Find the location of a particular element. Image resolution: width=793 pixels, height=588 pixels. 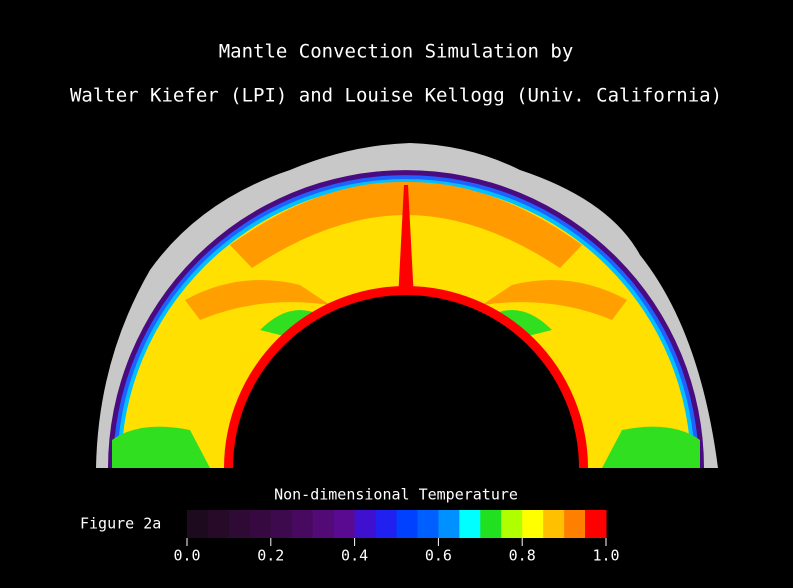

tick-label: 0.2 is located at coordinates (270, 556).